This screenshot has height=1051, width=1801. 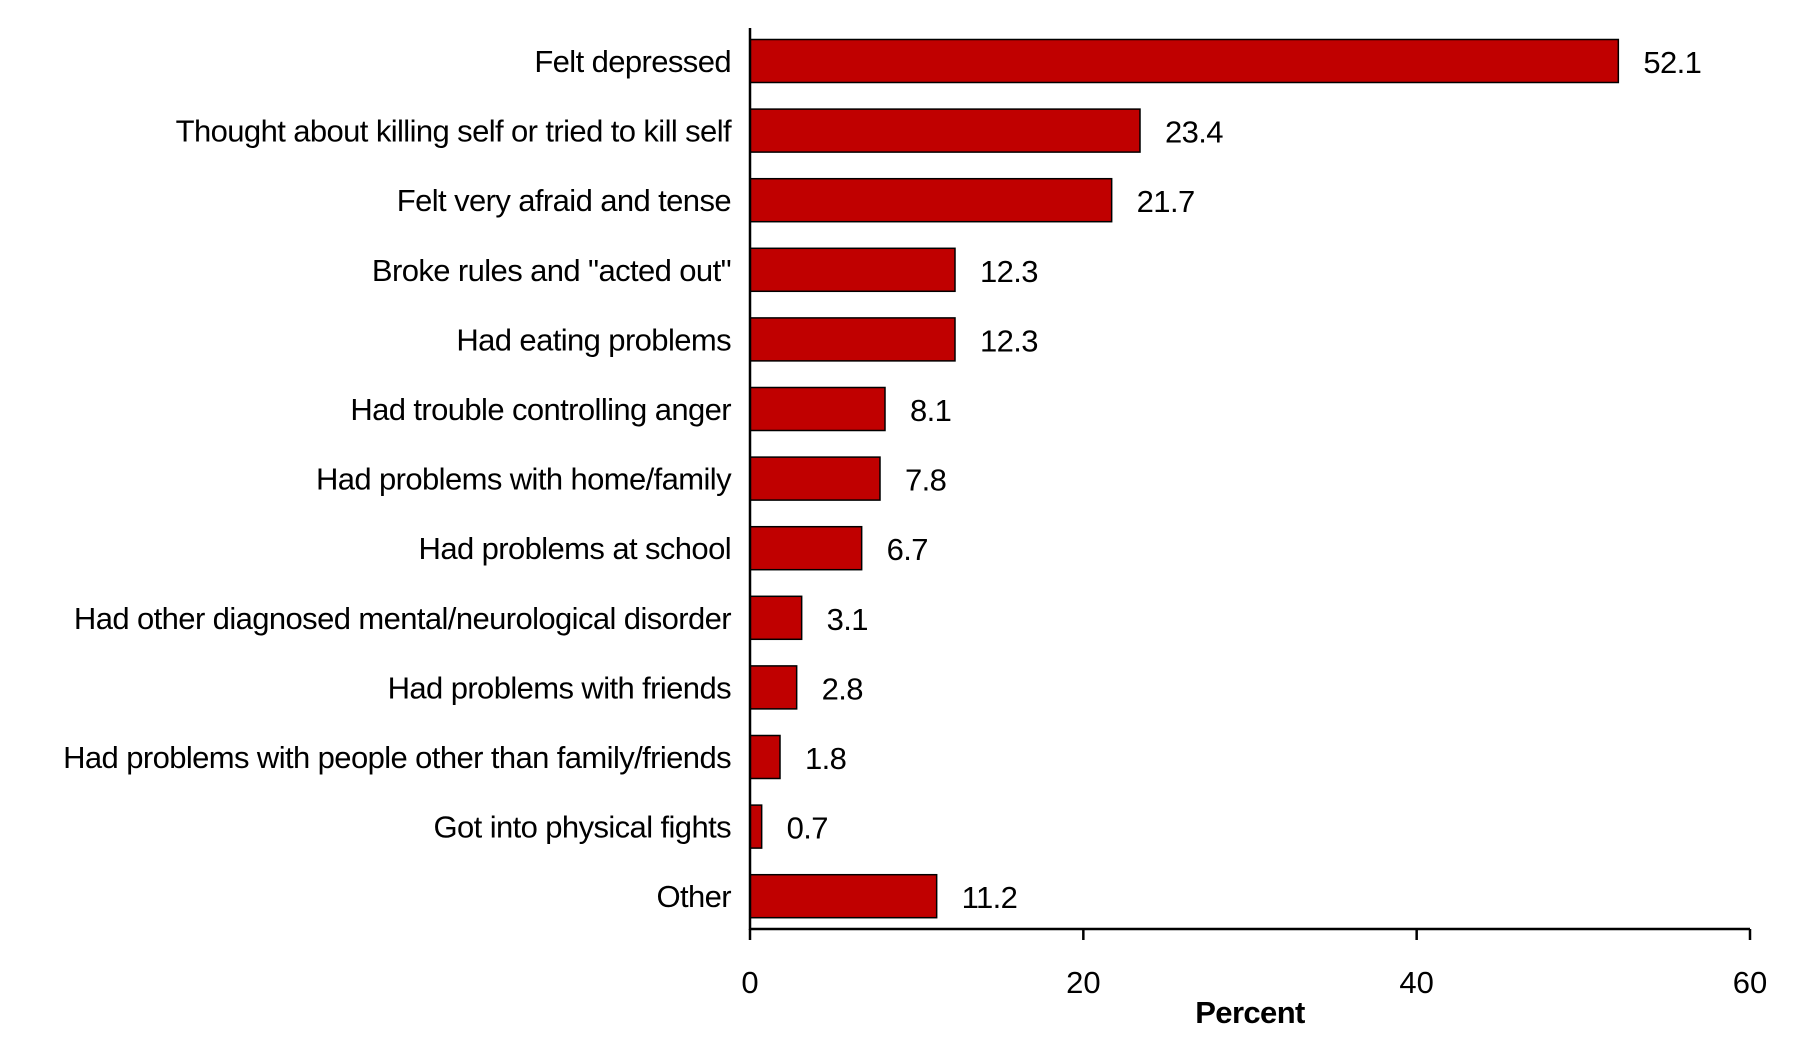 I want to click on category-label: Had problems with friends, so click(x=559, y=687).